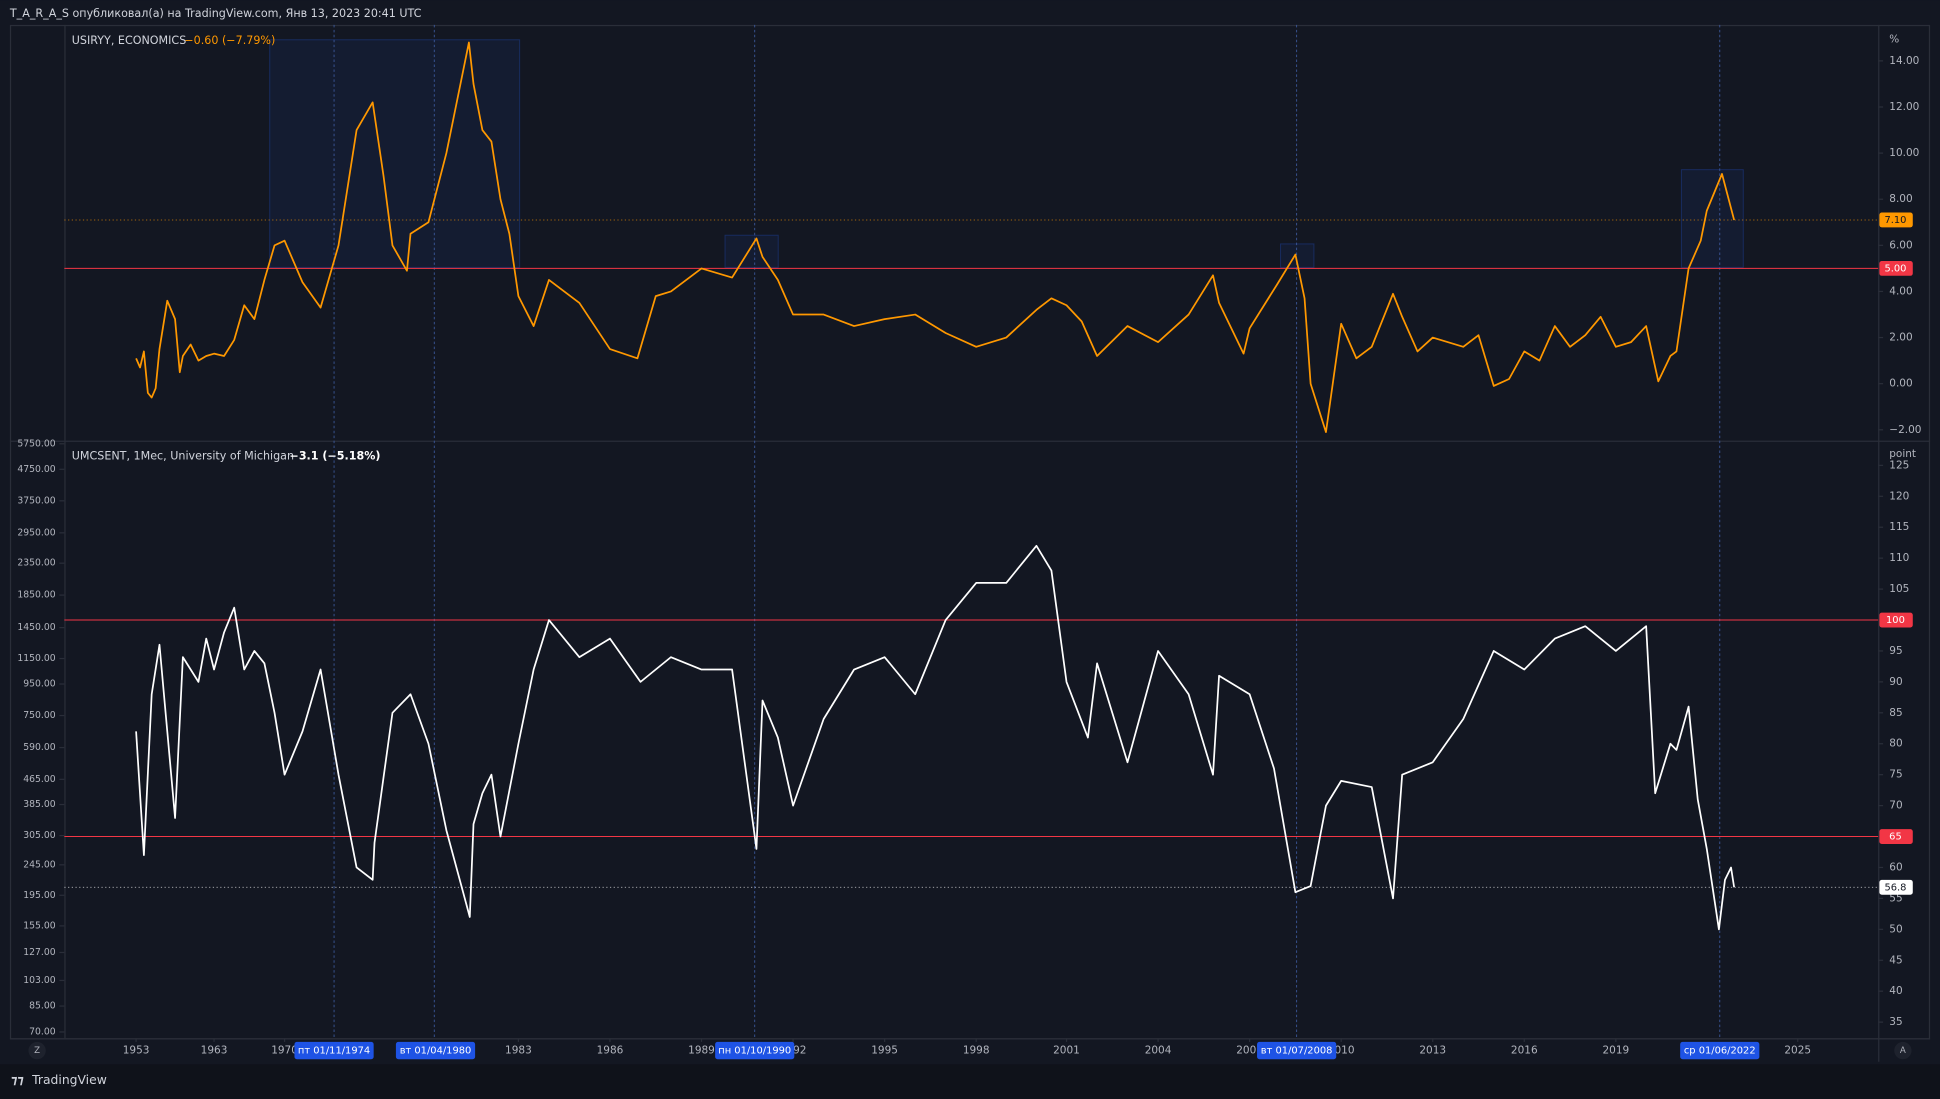 This screenshot has height=1099, width=1940. What do you see at coordinates (1895, 682) in the screenshot?
I see `y-tick-label: 90` at bounding box center [1895, 682].